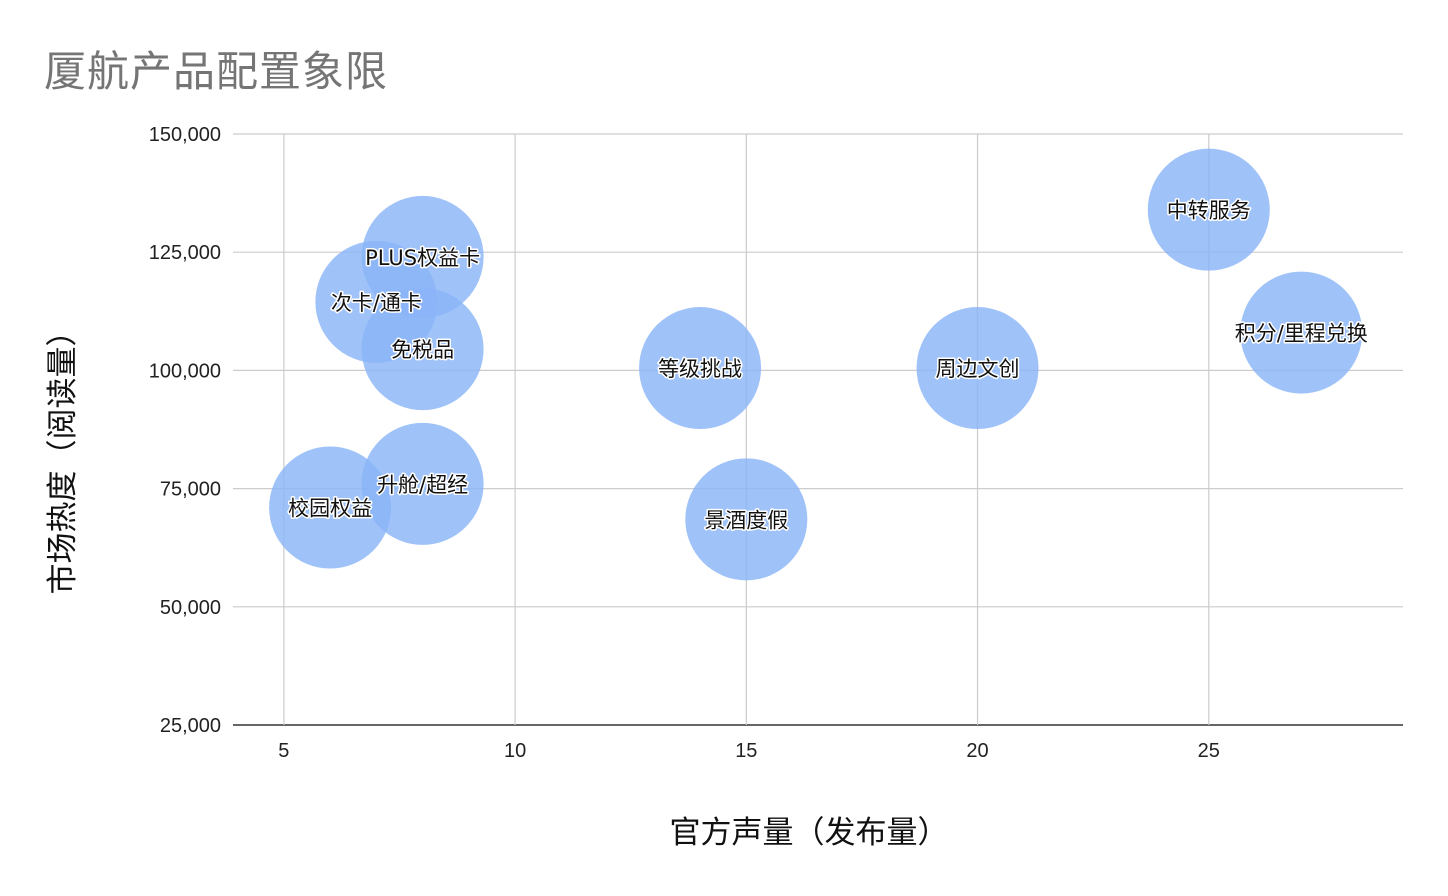  I want to click on bubble-label: 校园权益, so click(330, 509).